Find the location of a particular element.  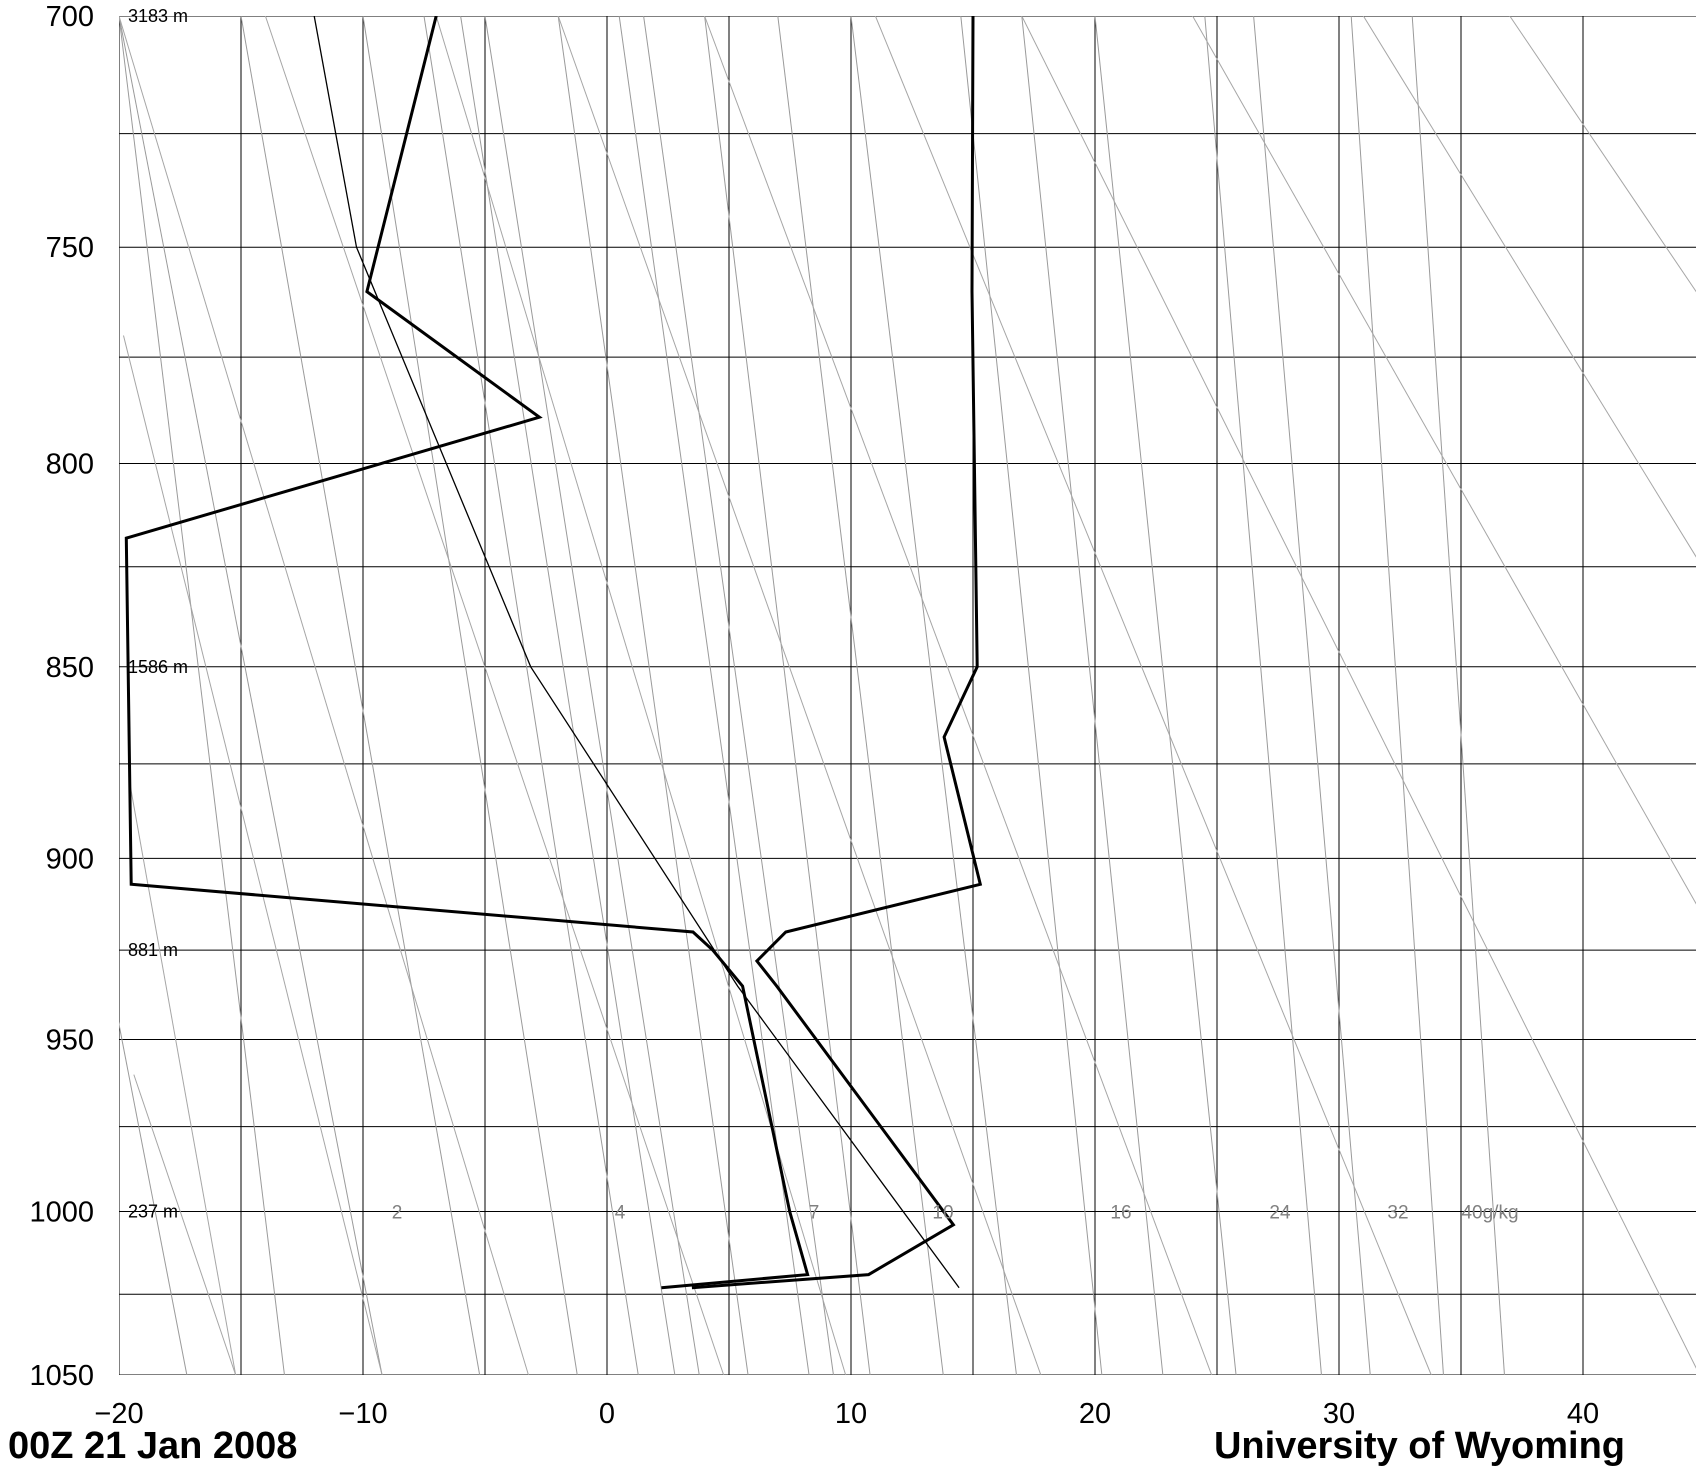

x-tick-label: −10 is located at coordinates (362, 1414).